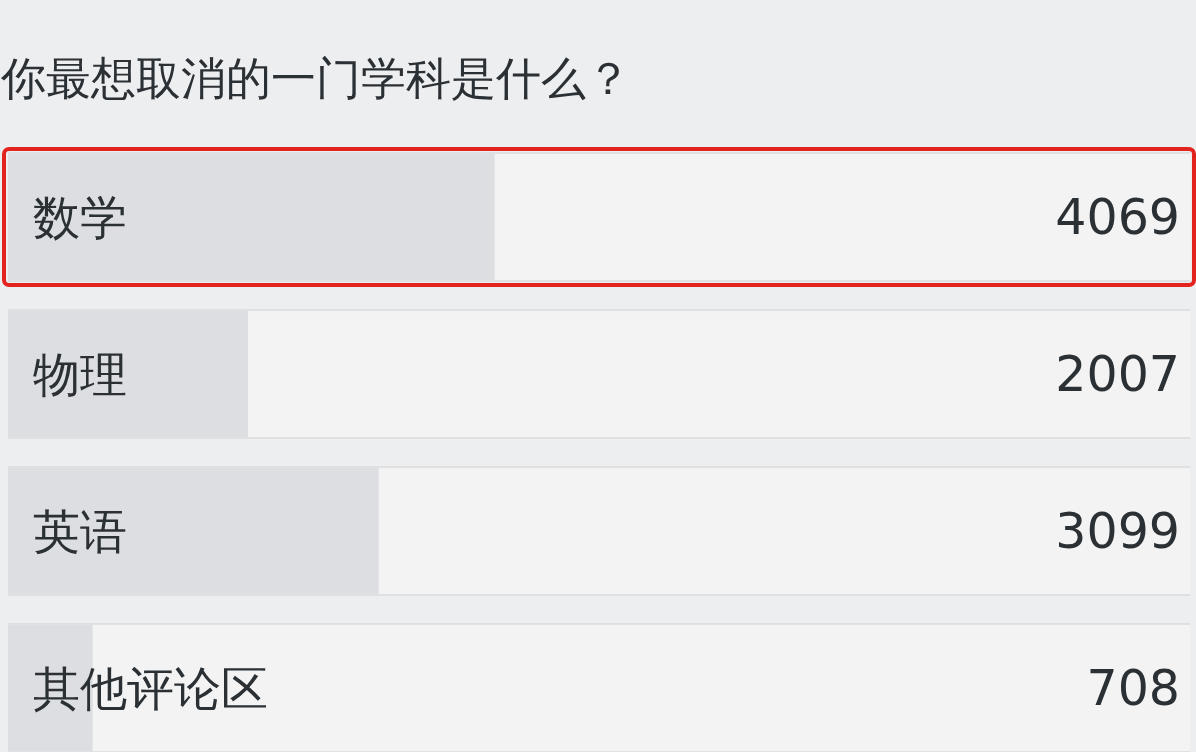  Describe the element at coordinates (1117, 217) in the screenshot. I see `data-label: 4069` at that location.